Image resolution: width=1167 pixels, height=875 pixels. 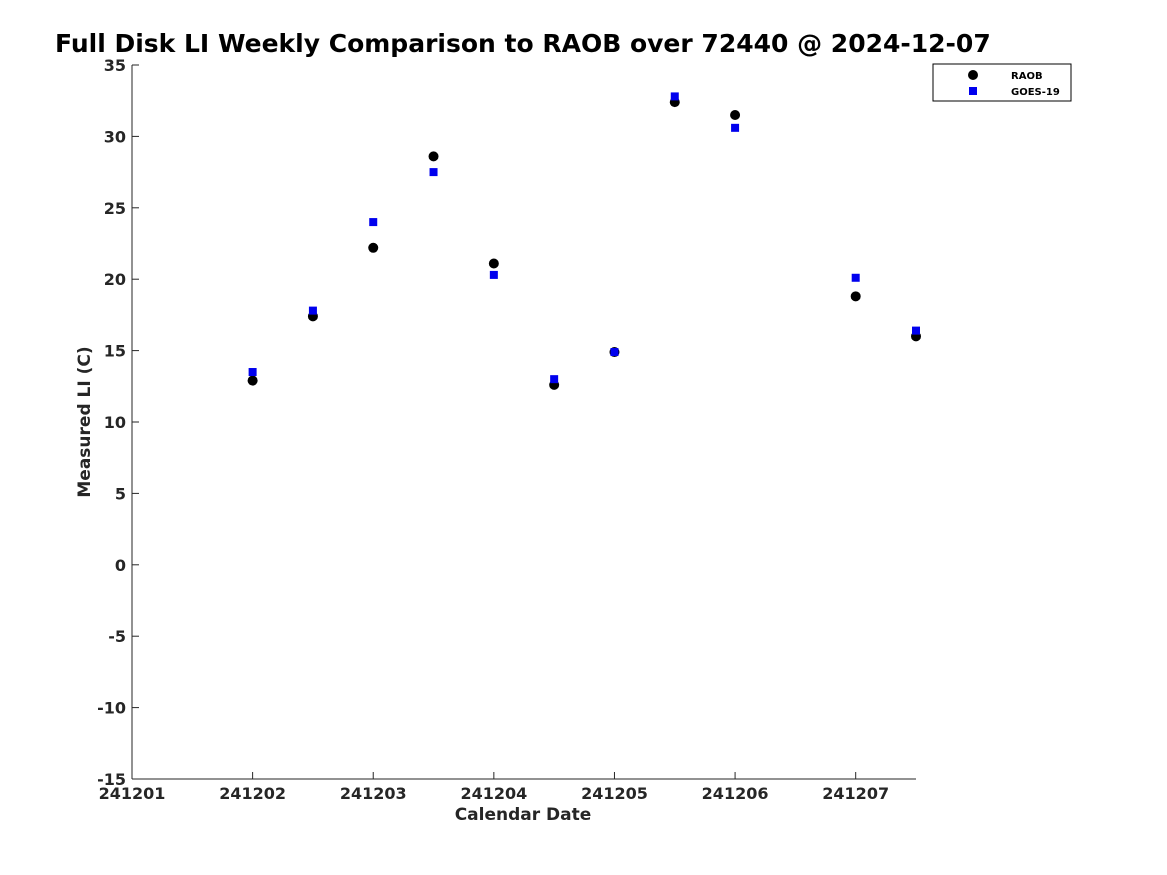 What do you see at coordinates (973, 75) in the screenshot?
I see `legend-marker-raob` at bounding box center [973, 75].